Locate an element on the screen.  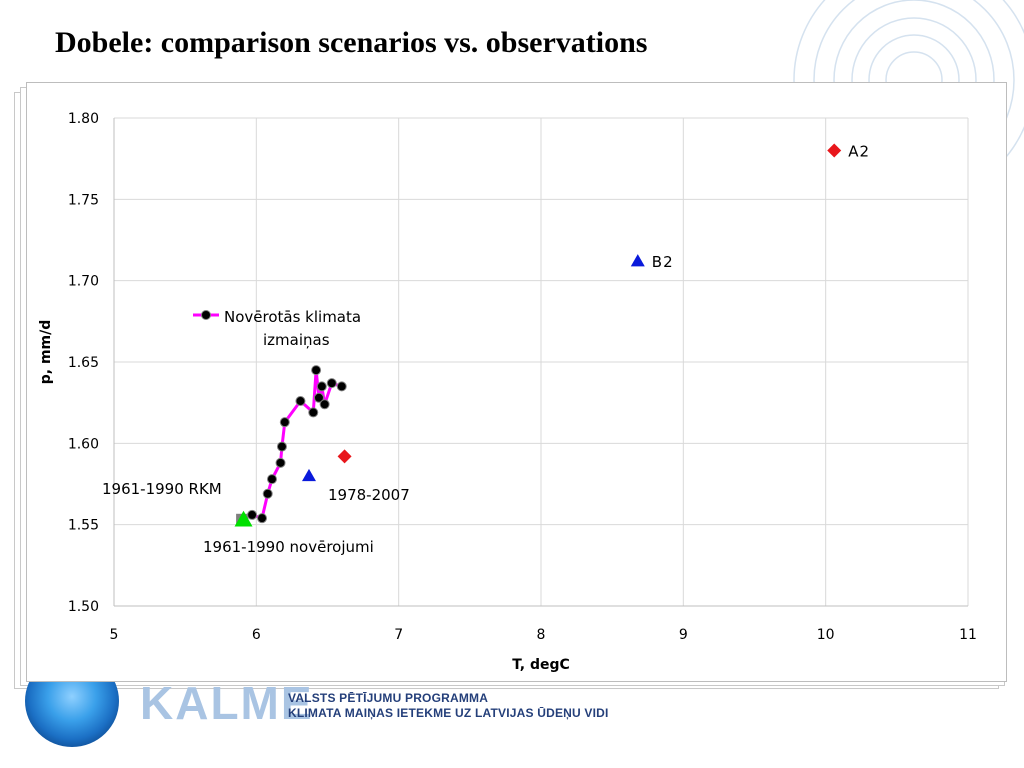
y-tick-label: 1.65 is located at coordinates (83, 363).